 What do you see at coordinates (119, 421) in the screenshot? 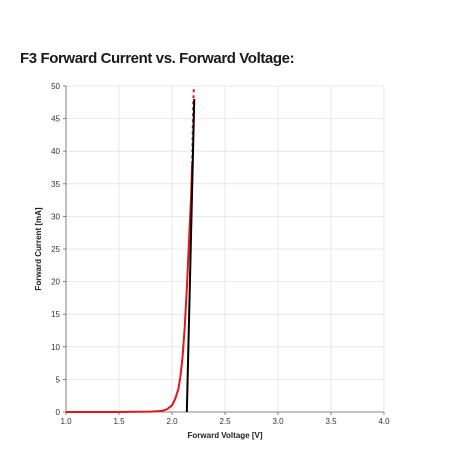
I see `x-tick-label: 1.5` at bounding box center [119, 421].